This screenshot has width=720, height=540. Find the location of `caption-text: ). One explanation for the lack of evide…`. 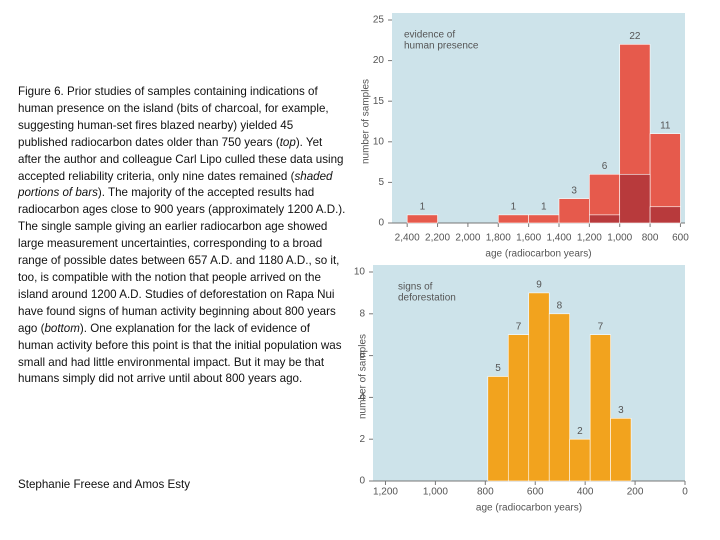

caption-text: ). One explanation for the lack of evide… is located at coordinates (180, 353).